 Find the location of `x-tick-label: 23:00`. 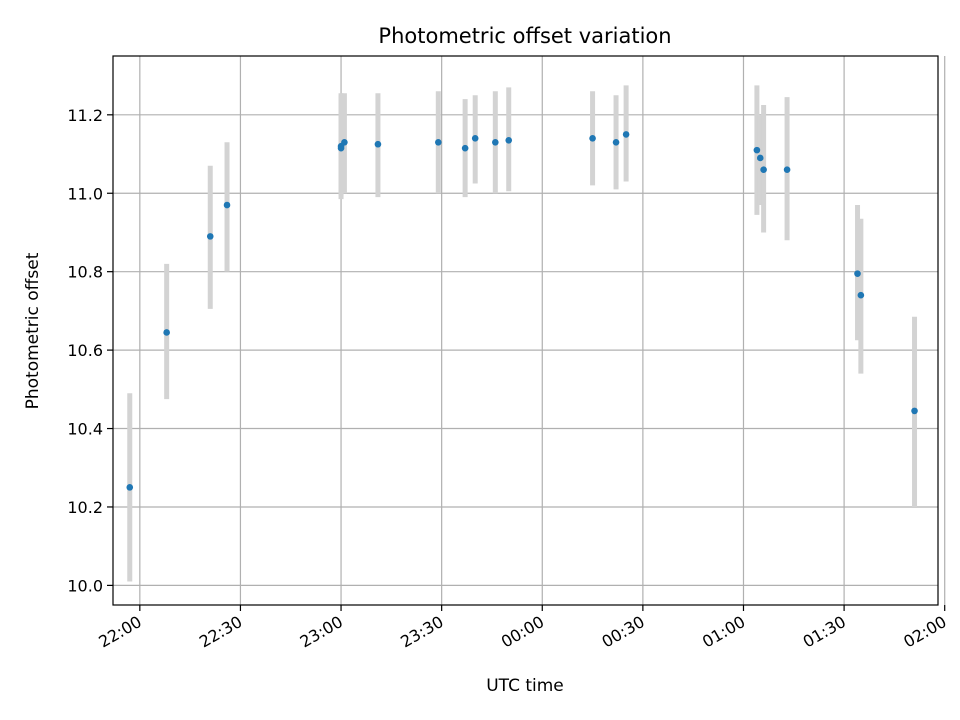

x-tick-label: 23:00 is located at coordinates (321, 632).